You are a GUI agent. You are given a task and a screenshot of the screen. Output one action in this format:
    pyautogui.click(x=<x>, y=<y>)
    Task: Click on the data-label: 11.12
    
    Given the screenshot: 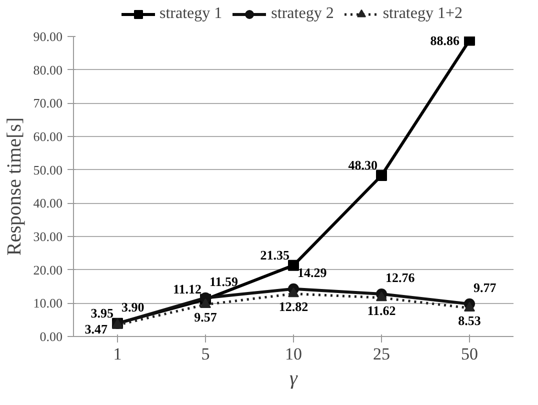 What is the action you would take?
    pyautogui.click(x=187, y=288)
    